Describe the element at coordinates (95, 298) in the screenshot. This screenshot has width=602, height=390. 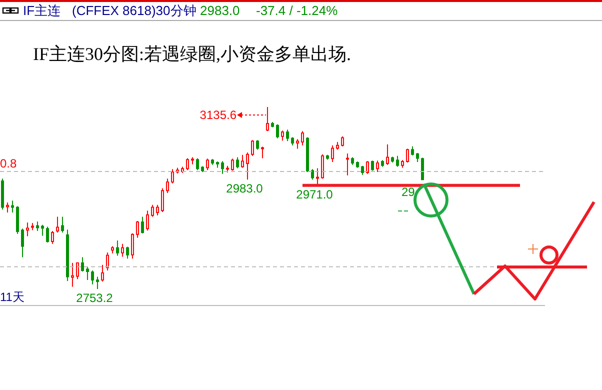
I see `annotation: 2753.2` at that location.